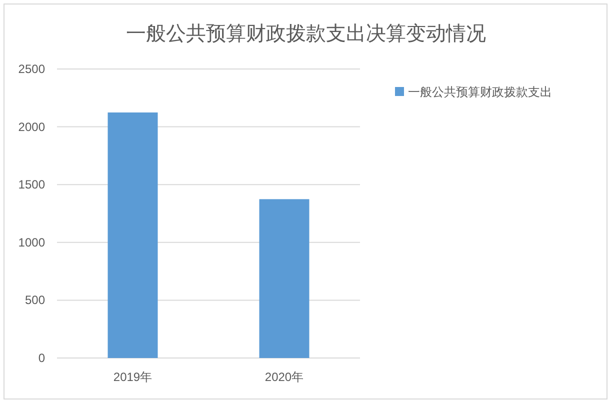  Describe the element at coordinates (32, 127) in the screenshot. I see `y-tick-label: 2000` at that location.